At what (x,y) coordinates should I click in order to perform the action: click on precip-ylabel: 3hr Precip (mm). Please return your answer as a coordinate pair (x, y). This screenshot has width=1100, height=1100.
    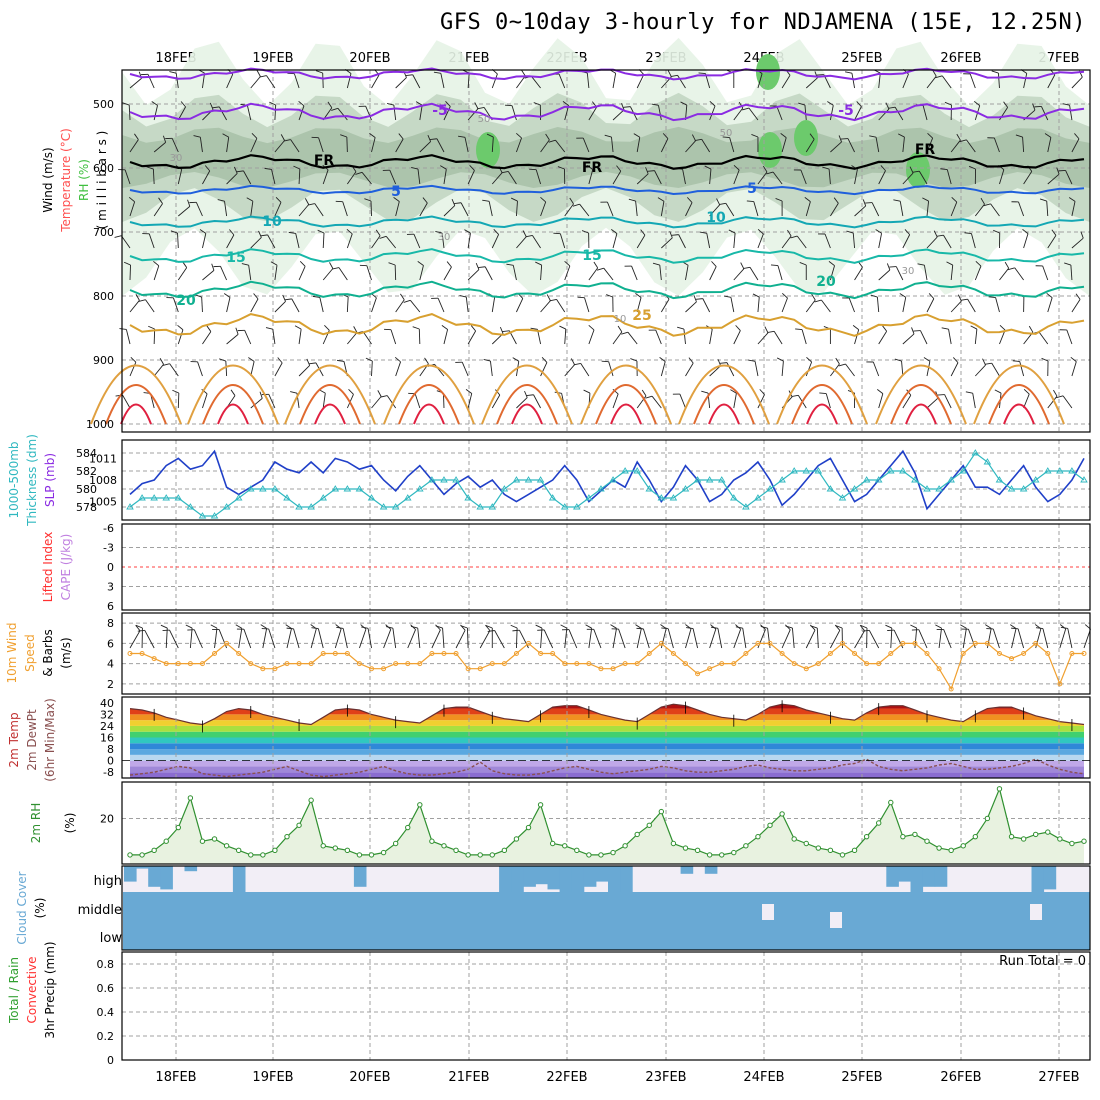
    Looking at the image, I should click on (50, 989).